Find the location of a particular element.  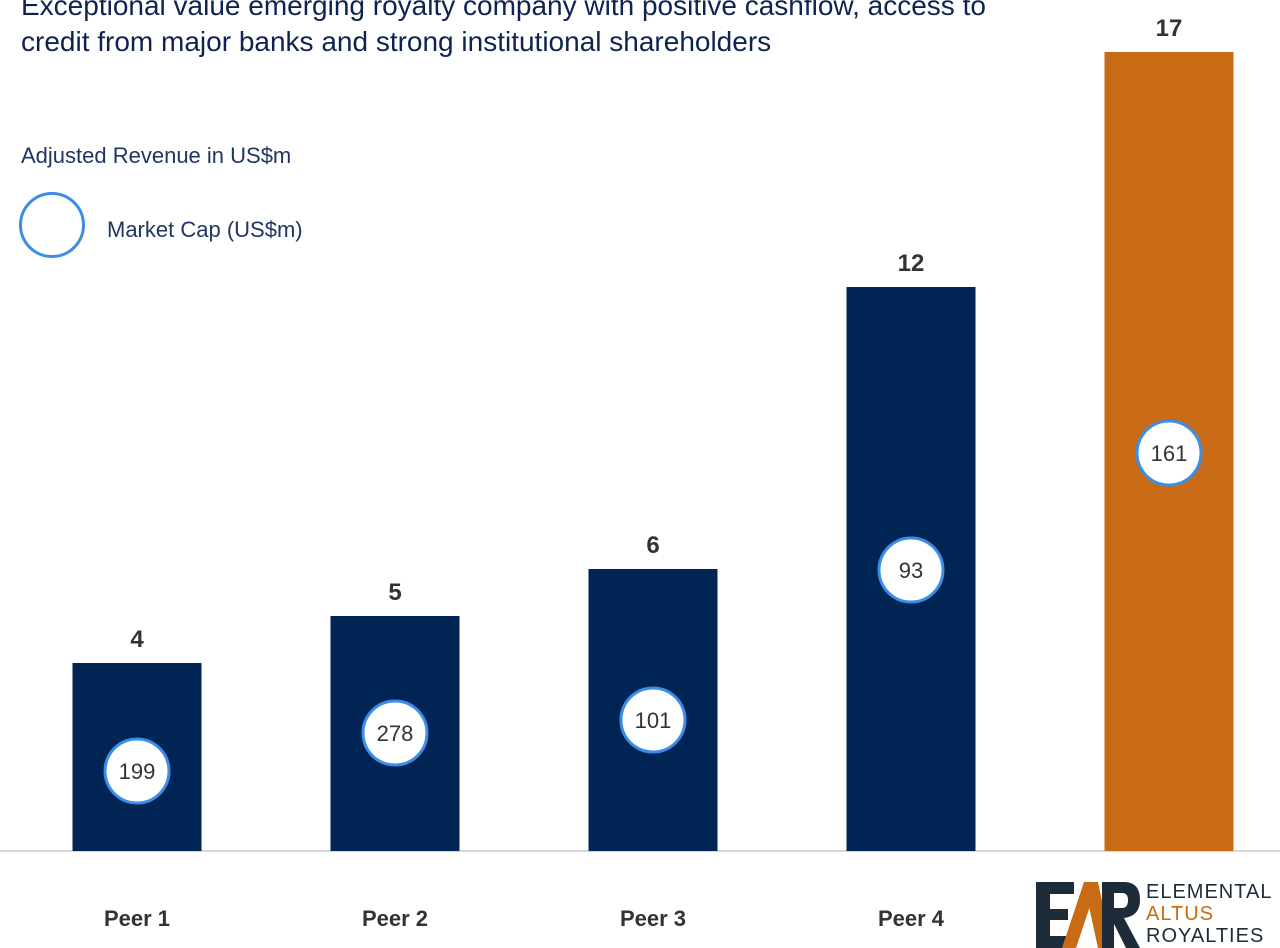

elemental-altus-logo: ELEMENTAL ALTUS ROYALTIES is located at coordinates (1158, 913).